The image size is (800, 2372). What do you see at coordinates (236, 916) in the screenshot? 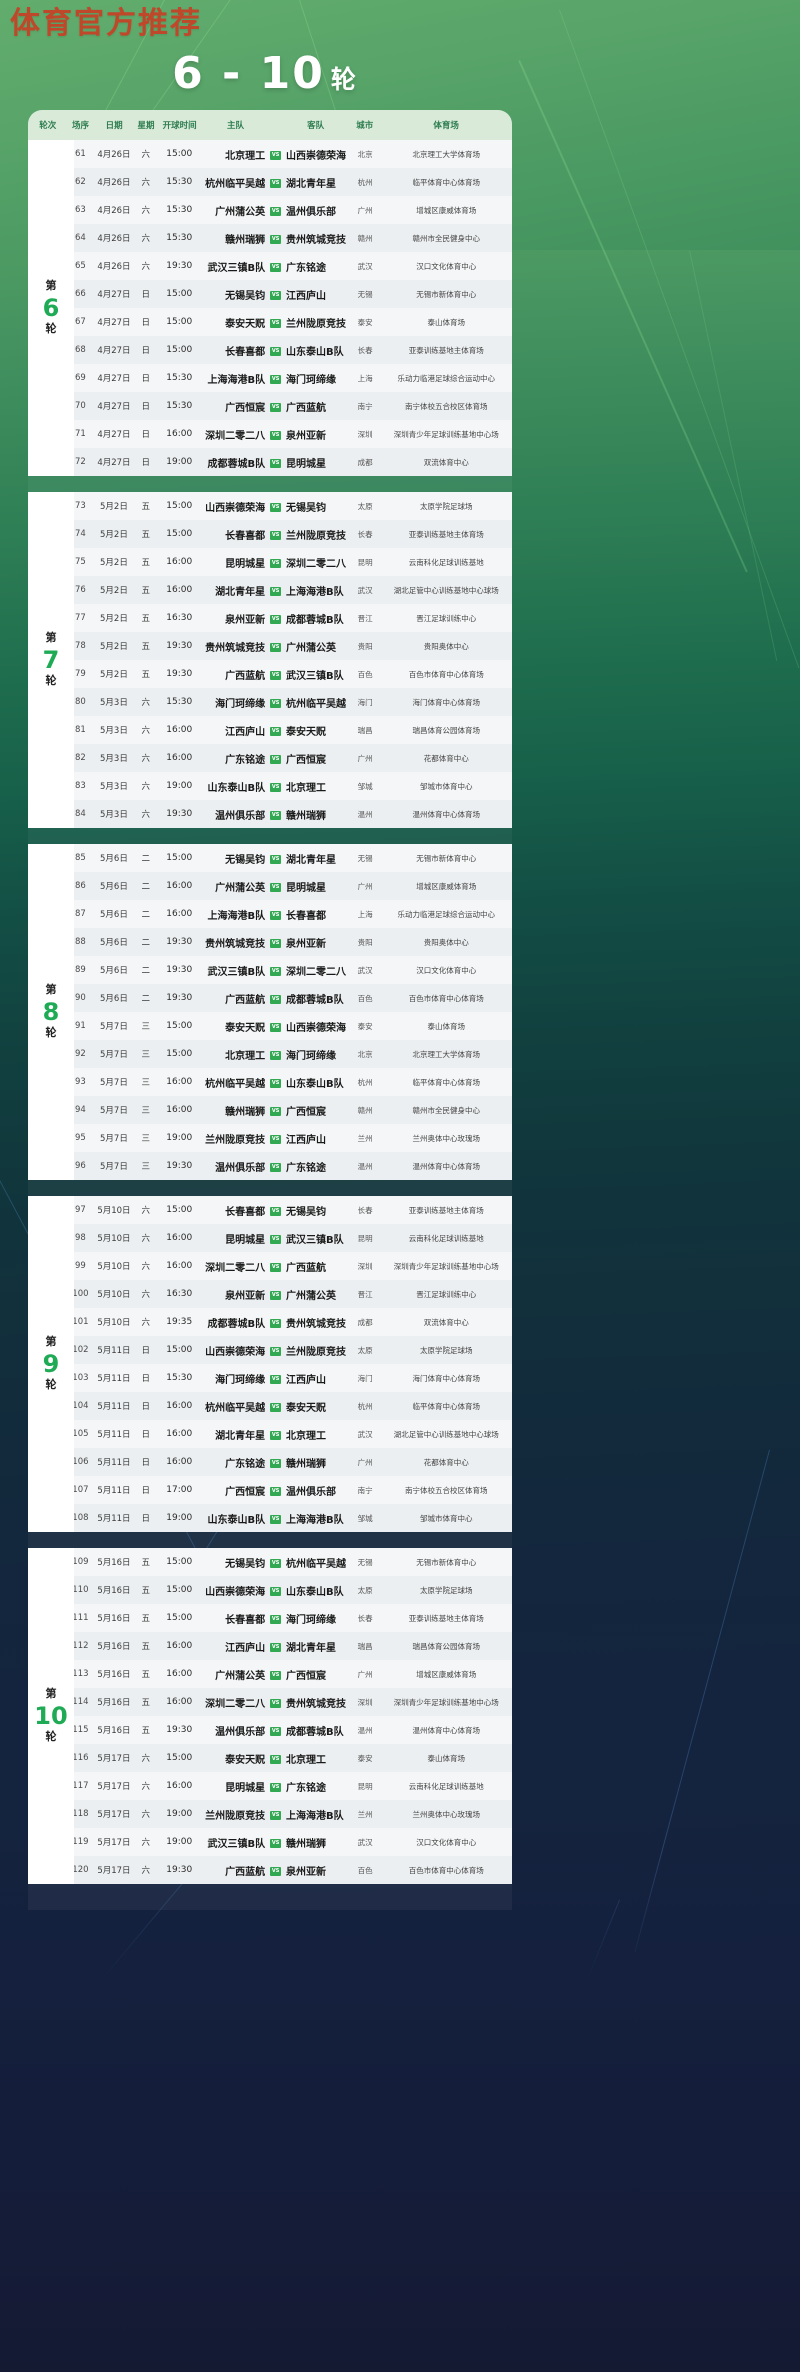
I see `home-team: 上海海港B队` at bounding box center [236, 916].